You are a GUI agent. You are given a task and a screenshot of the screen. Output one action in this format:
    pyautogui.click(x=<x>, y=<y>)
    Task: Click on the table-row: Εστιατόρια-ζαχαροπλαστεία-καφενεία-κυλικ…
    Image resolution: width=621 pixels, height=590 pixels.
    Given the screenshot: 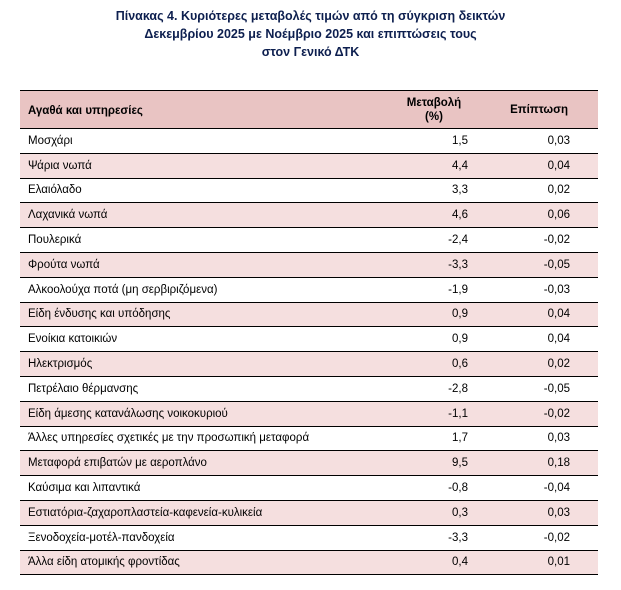 What is the action you would take?
    pyautogui.click(x=309, y=513)
    